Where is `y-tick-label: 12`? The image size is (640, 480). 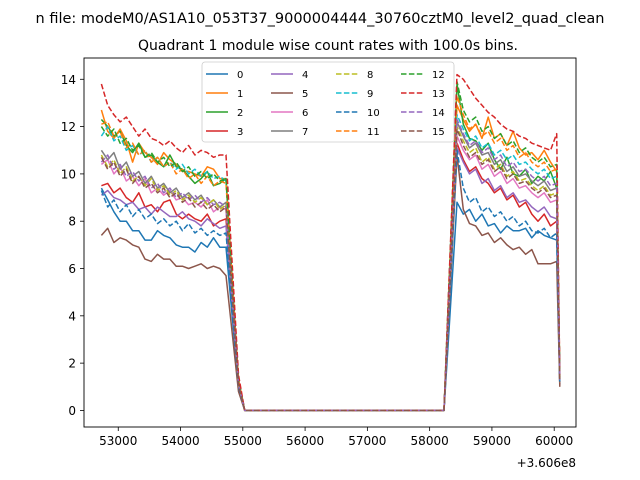
y-tick-label: 12 is located at coordinates (68, 127).